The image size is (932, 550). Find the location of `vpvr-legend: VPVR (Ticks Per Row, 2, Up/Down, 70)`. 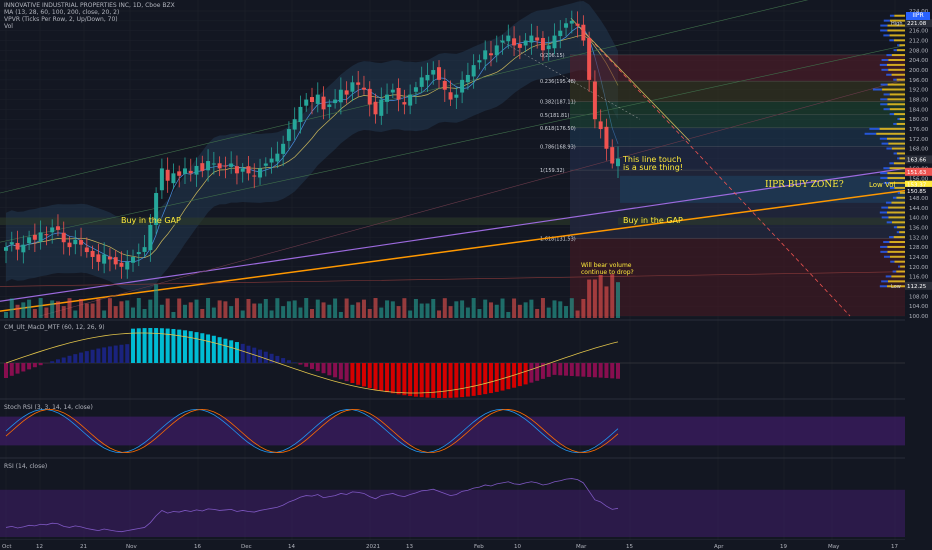

vpvr-legend: VPVR (Ticks Per Row, 2, Up/Down, 70) is located at coordinates (61, 19).